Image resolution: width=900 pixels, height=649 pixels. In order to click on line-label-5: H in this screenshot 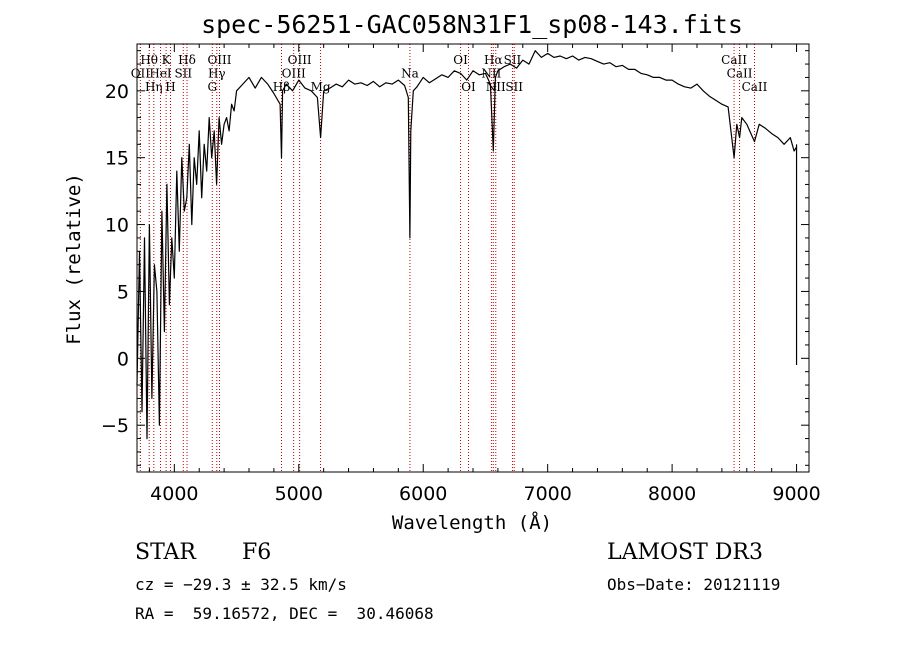, I will do `click(170, 87)`.